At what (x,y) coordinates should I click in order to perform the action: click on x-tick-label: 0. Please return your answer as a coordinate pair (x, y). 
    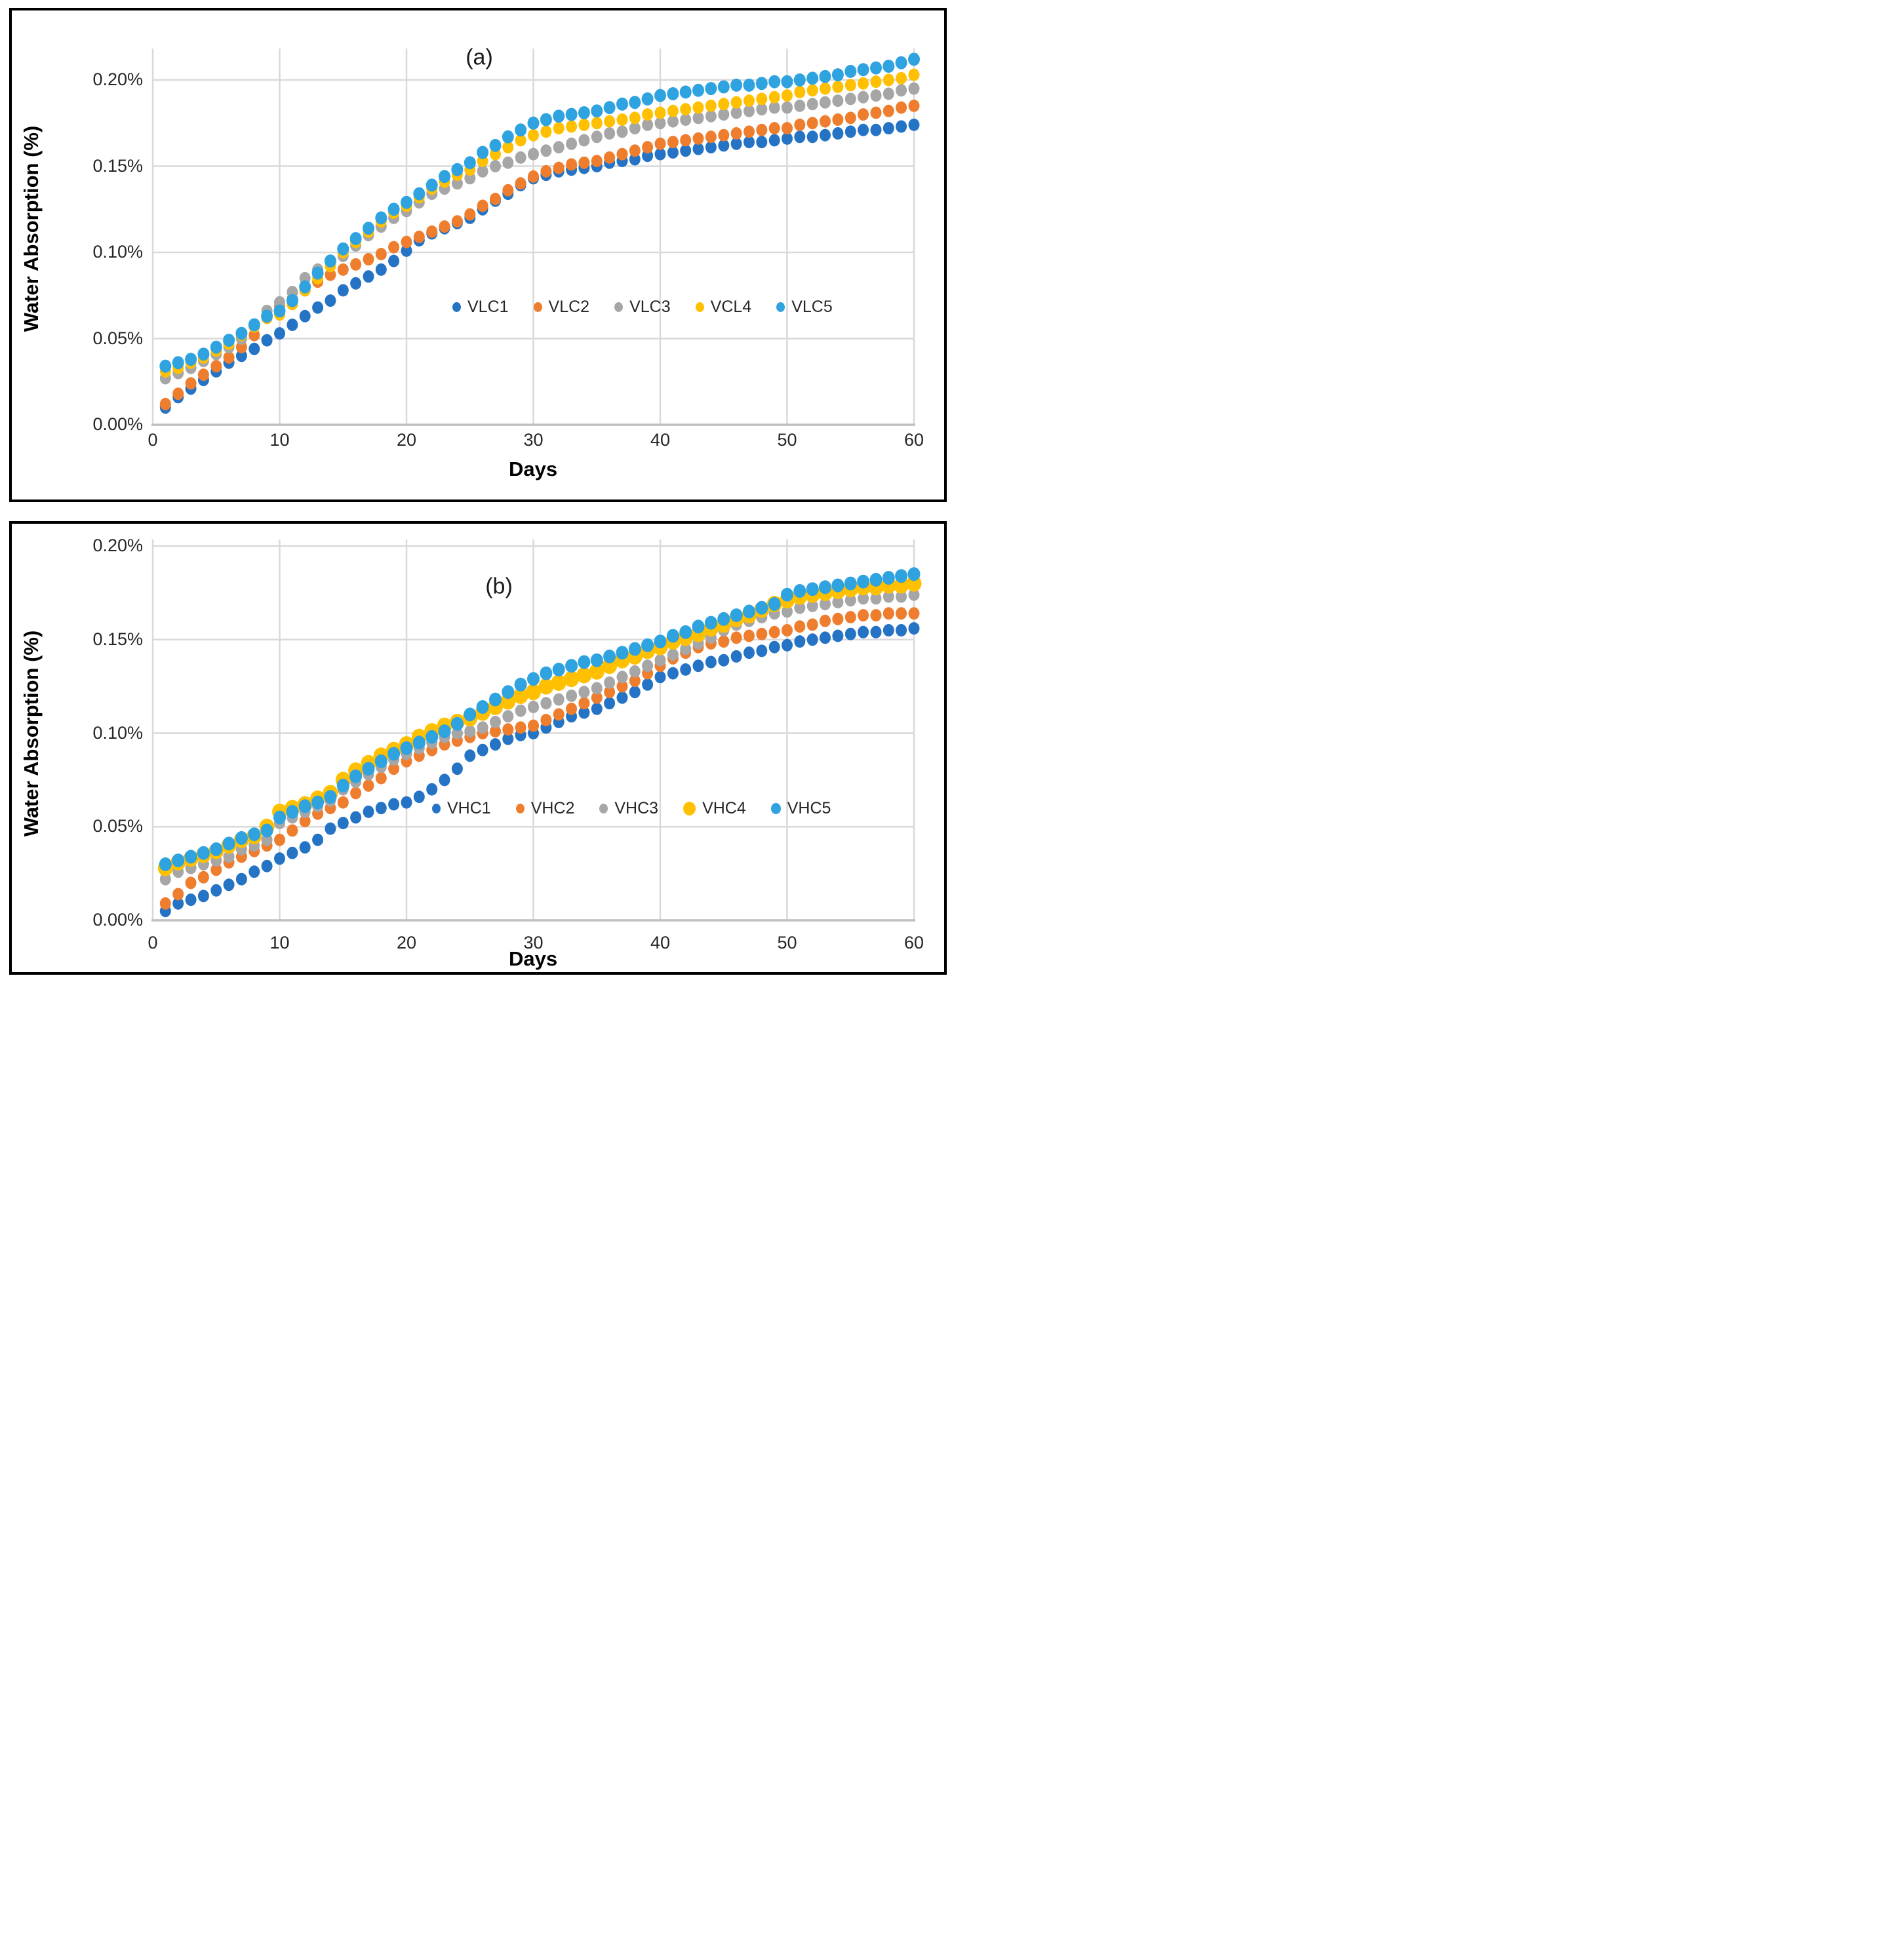
    Looking at the image, I should click on (153, 942).